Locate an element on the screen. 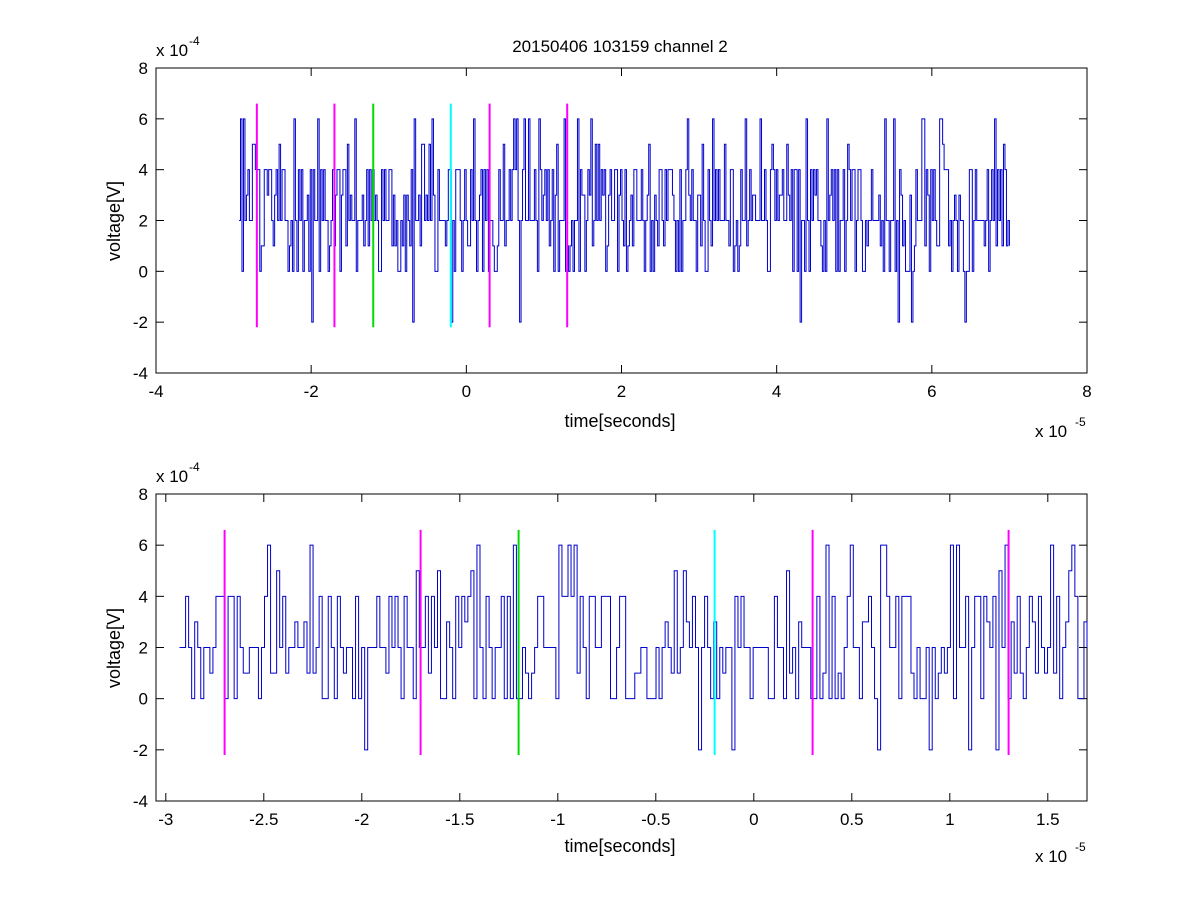 The width and height of the screenshot is (1200, 900). bottom-y-scale-exp: -4 is located at coordinates (194, 467).